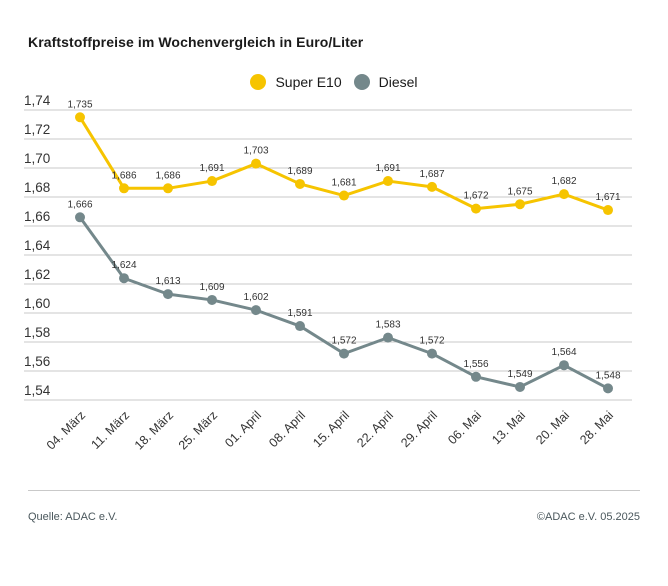  What do you see at coordinates (37, 332) in the screenshot?
I see `y-axis-tick-label: 1,58` at bounding box center [37, 332].